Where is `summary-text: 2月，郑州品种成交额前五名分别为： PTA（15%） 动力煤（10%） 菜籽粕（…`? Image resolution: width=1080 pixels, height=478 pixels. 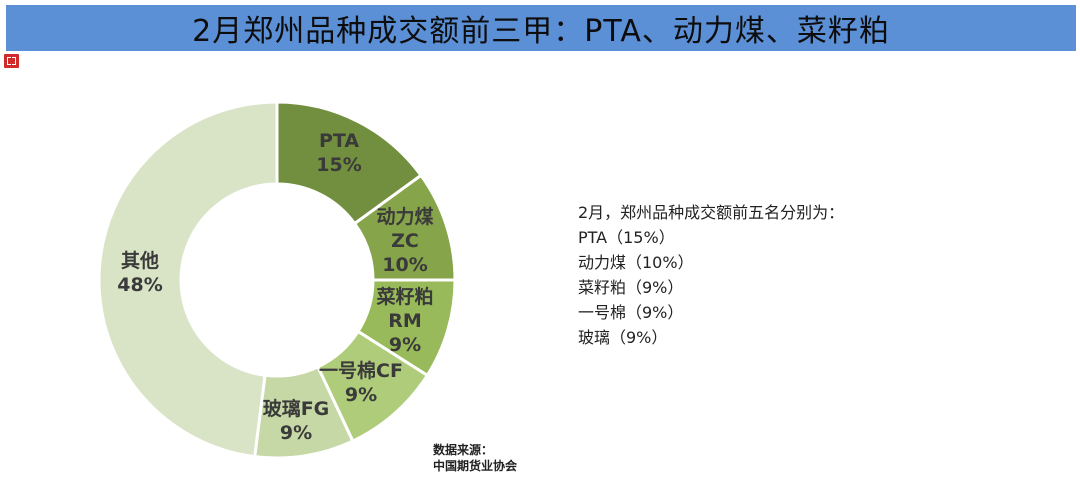
summary-text: 2月，郑州品种成交额前五名分别为： PTA（15%） 动力煤（10%） 菜籽粕（… is located at coordinates (711, 275).